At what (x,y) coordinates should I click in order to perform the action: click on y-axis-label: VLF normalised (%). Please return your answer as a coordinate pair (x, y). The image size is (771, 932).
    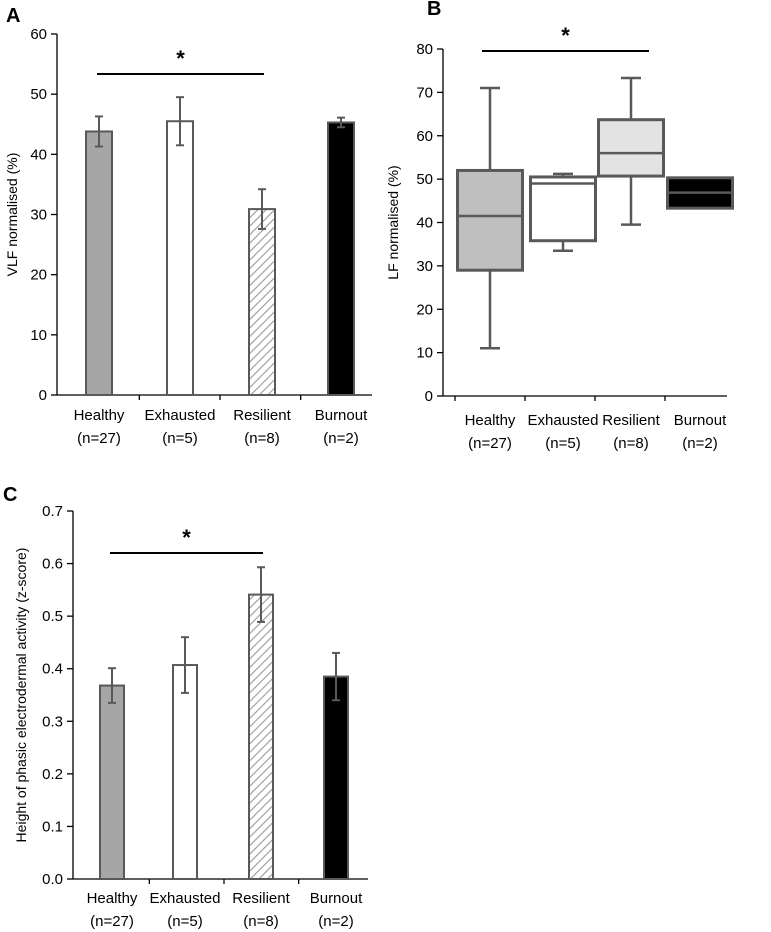
    Looking at the image, I should click on (12, 215).